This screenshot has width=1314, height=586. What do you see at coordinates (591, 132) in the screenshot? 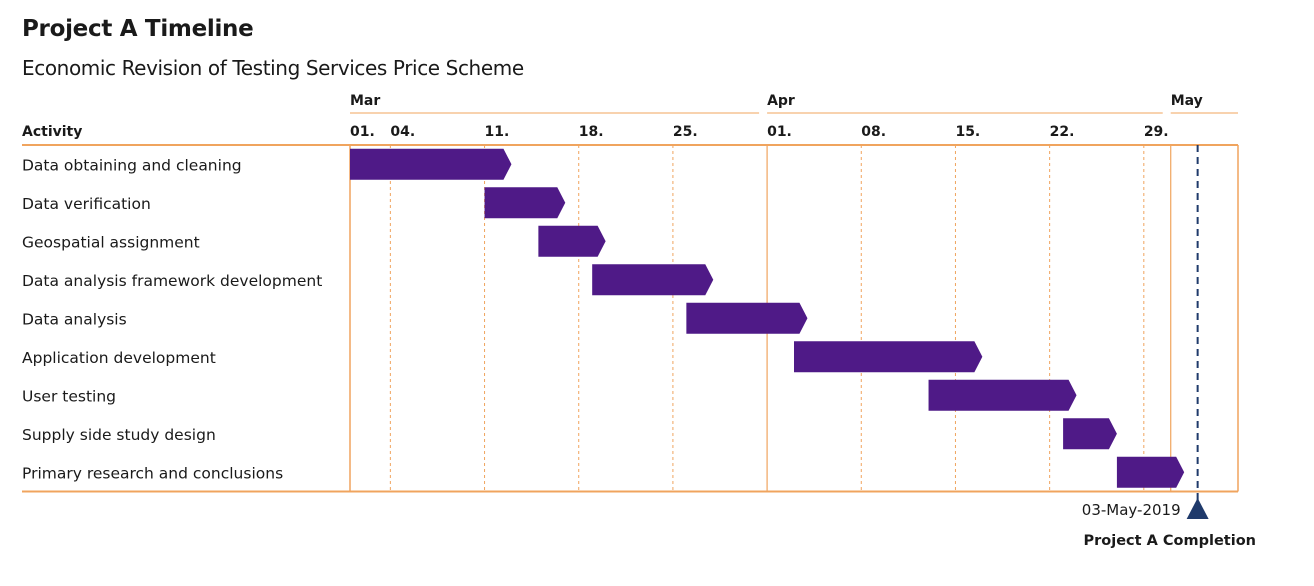
I see `tick-label: 18.` at bounding box center [591, 132].